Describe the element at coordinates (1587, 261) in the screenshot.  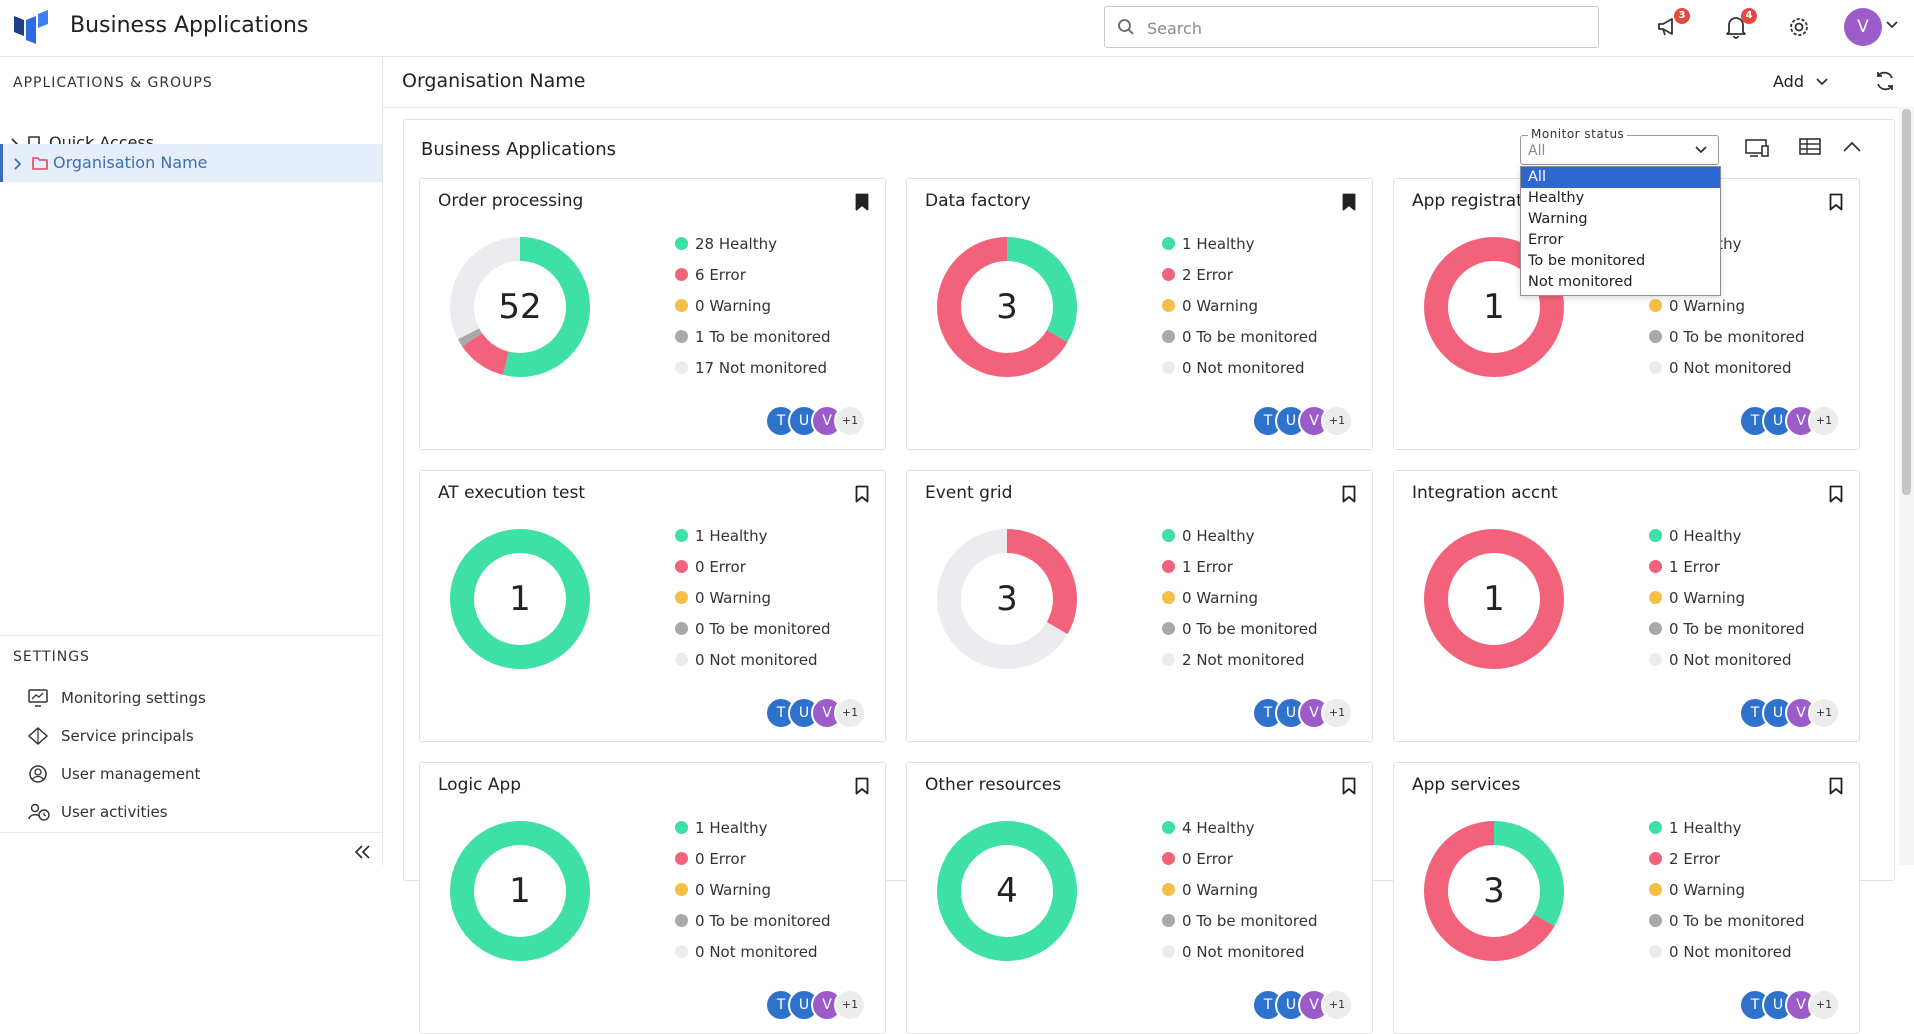
I see `dropdown-option: To be monitored` at that location.